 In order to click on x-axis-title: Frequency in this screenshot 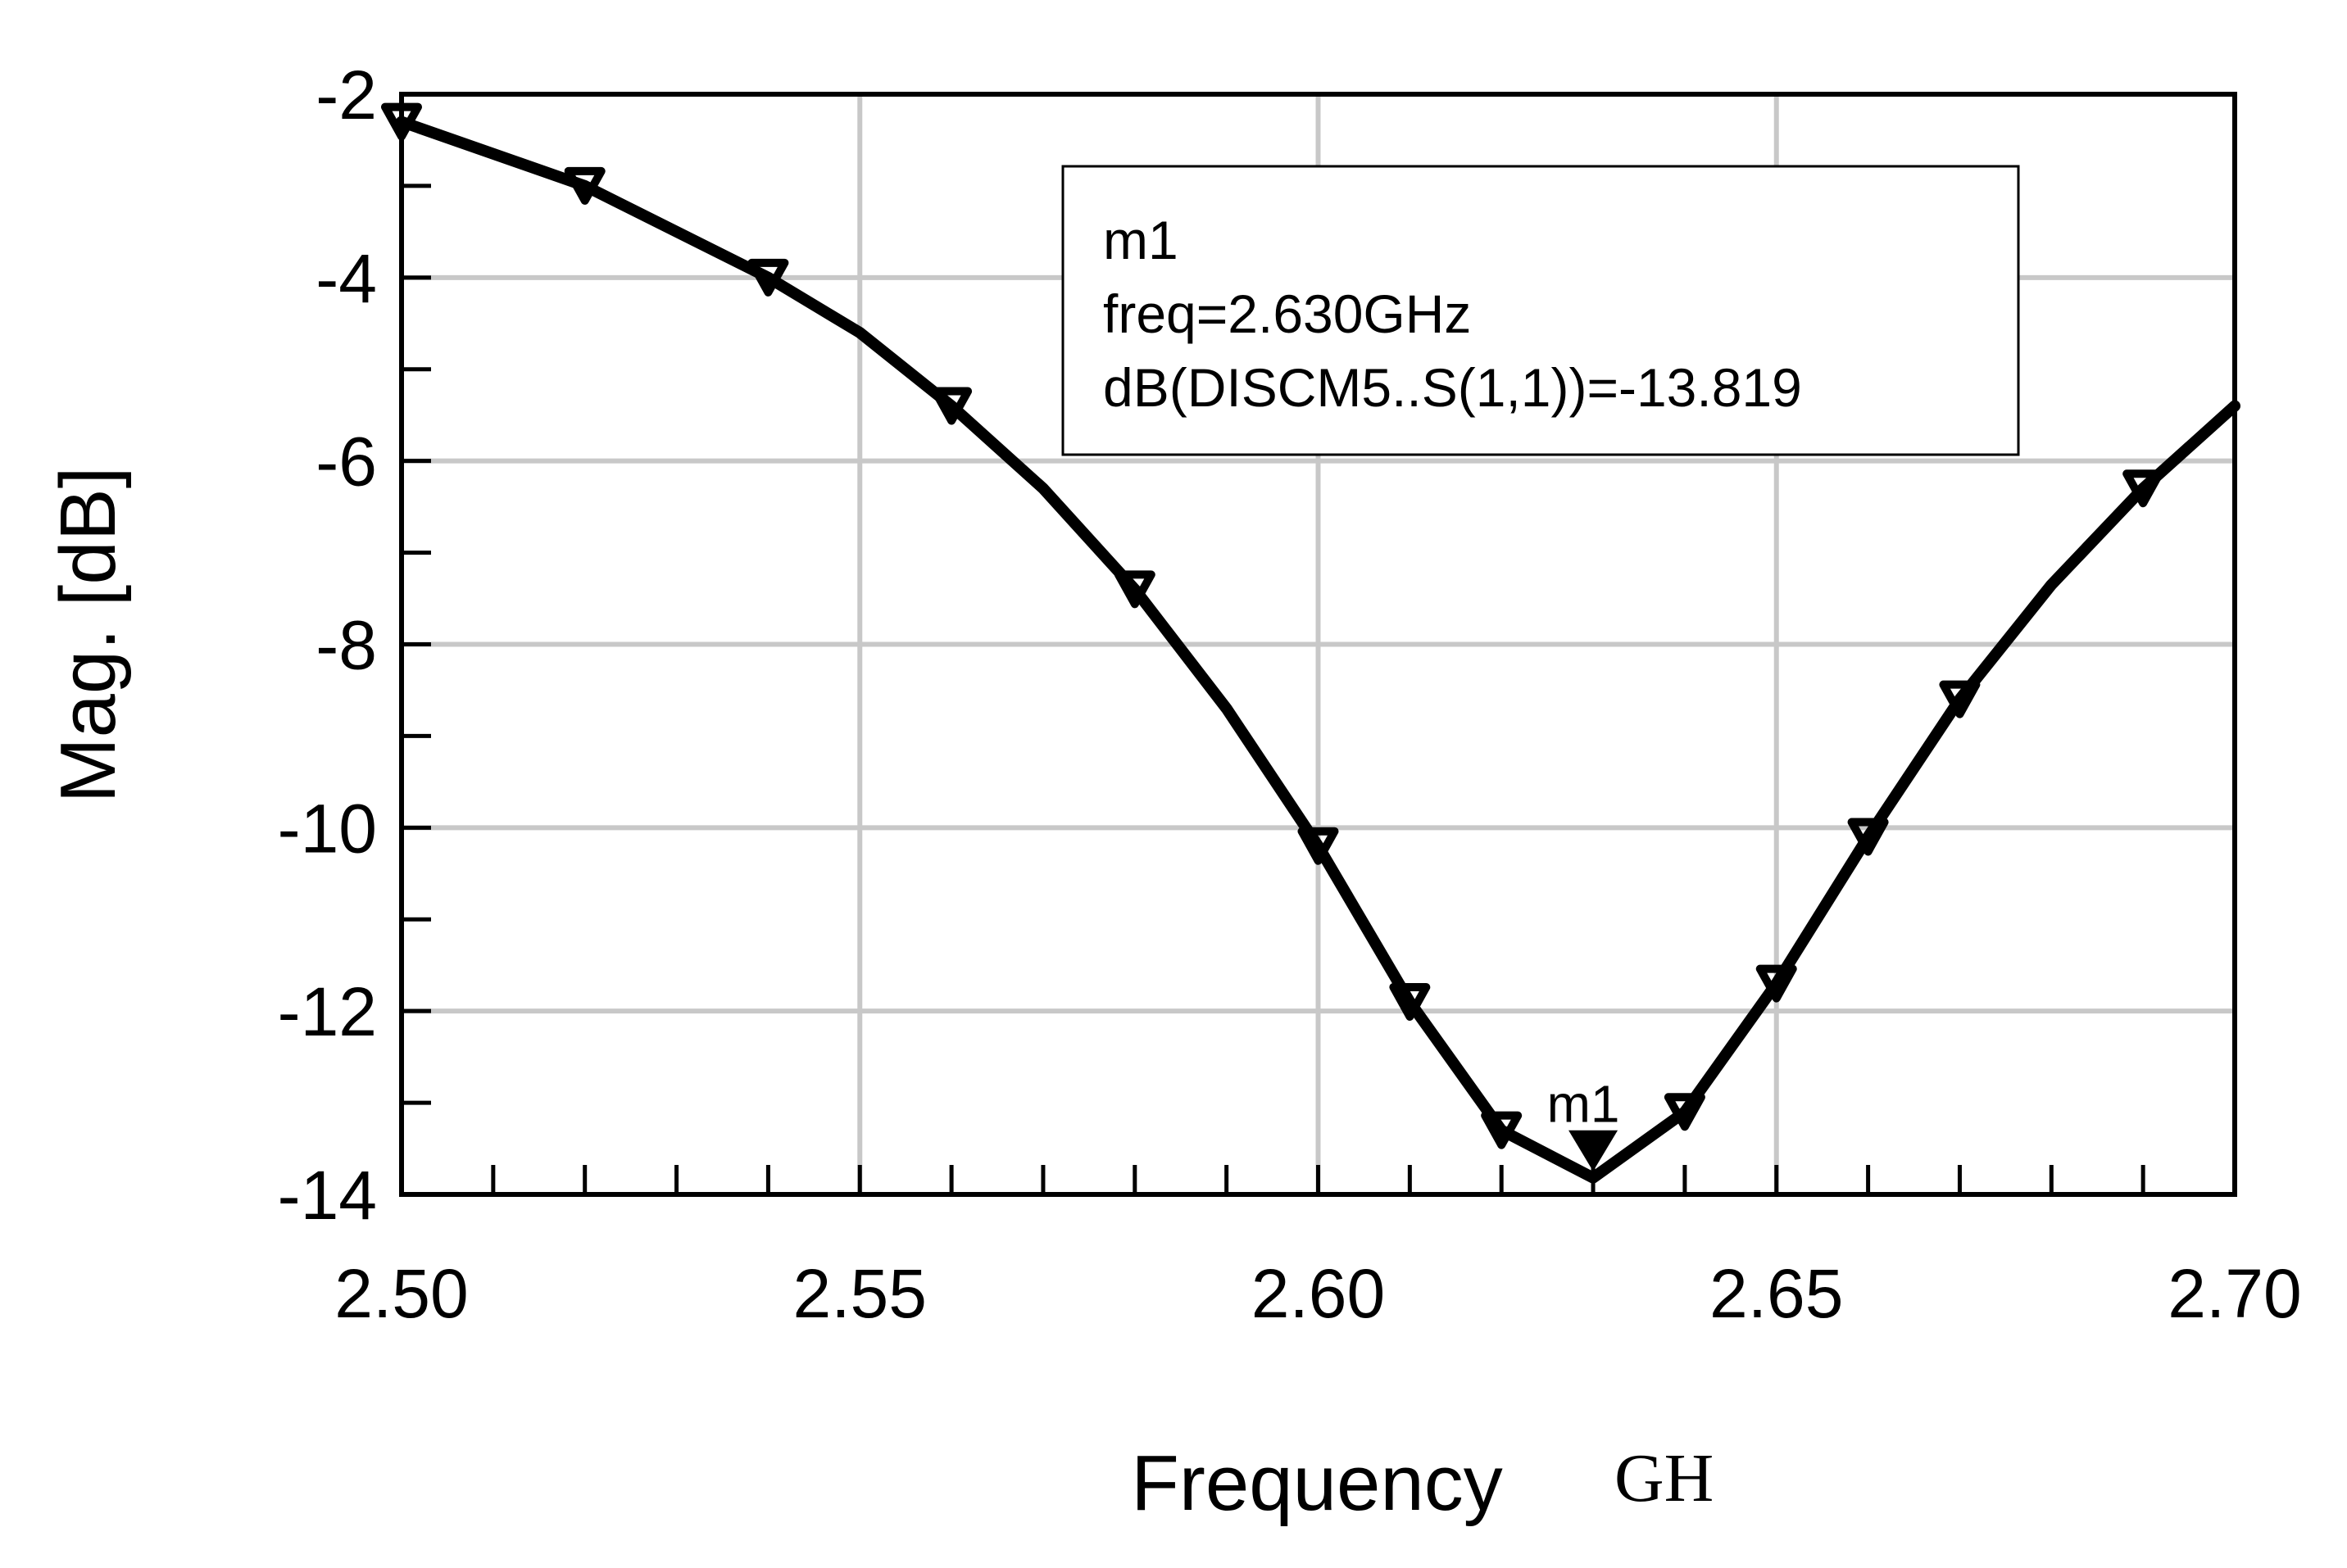, I will do `click(1317, 1483)`.